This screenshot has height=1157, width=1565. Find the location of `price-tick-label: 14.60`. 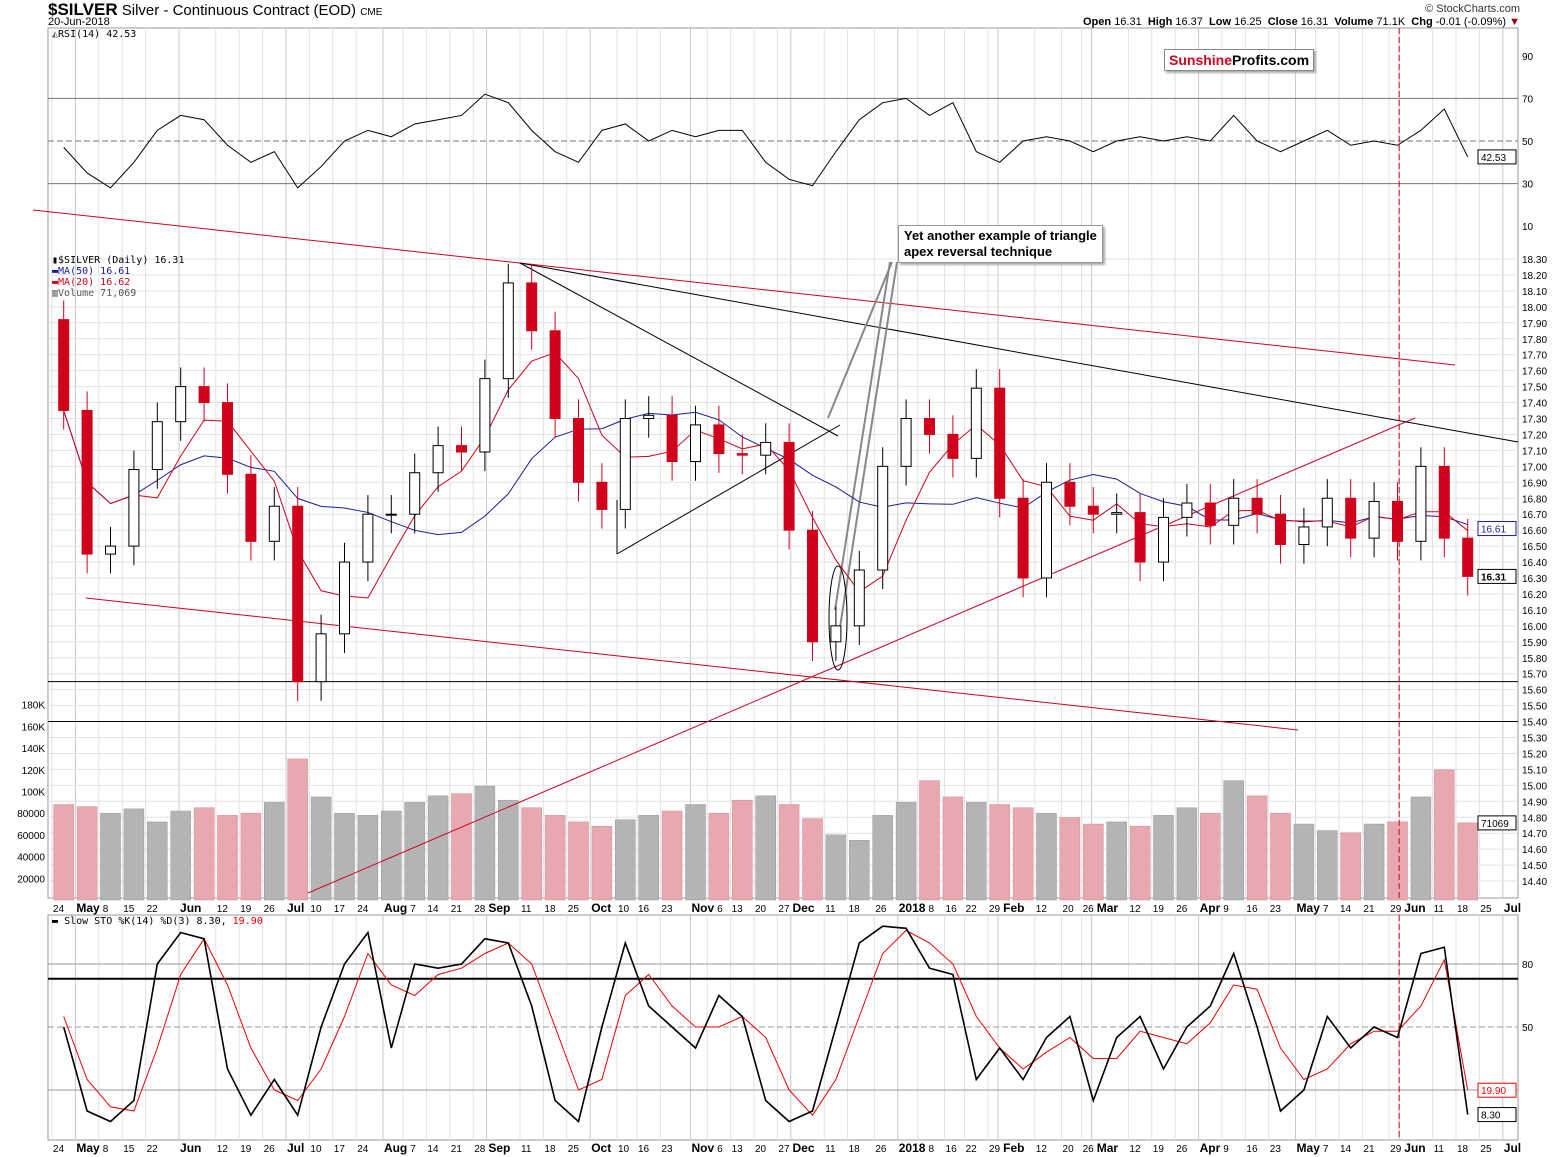

price-tick-label: 14.60 is located at coordinates (1534, 850).